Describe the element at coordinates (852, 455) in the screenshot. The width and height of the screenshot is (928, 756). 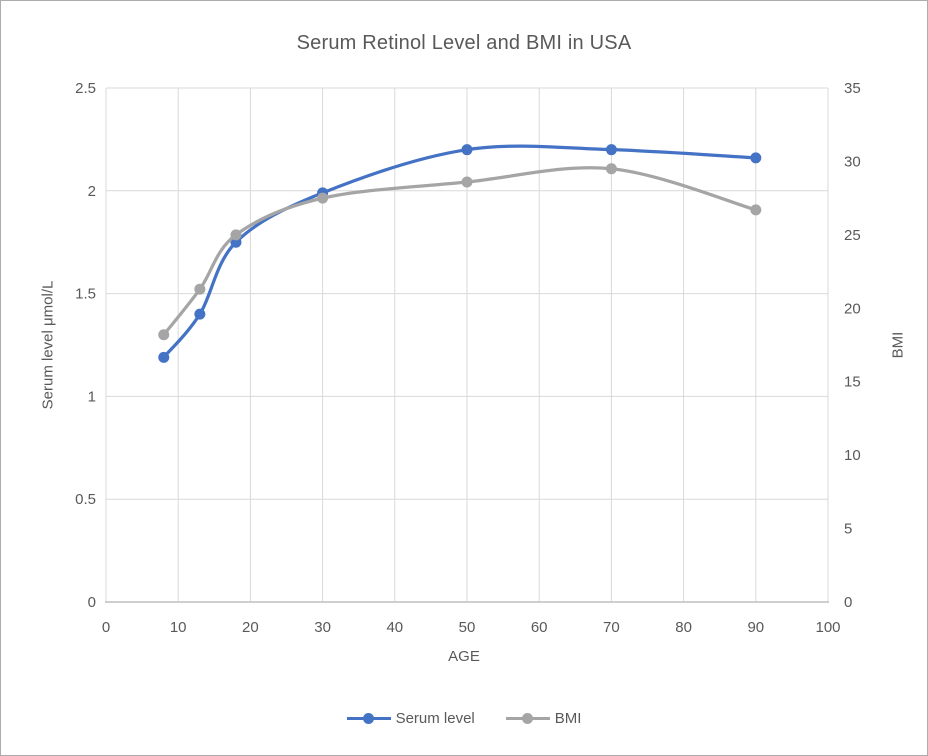
I see `right-axis-tick-label: 10` at that location.